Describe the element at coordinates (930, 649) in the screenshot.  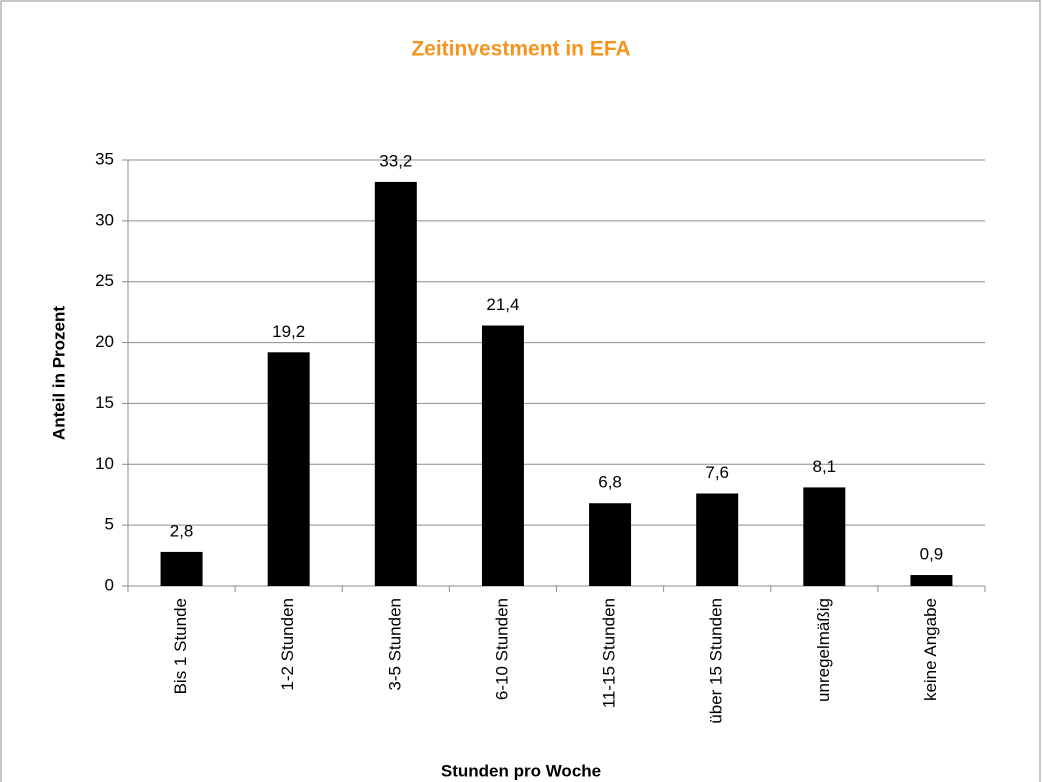
I see `x-tick-label: keine Angabe` at that location.